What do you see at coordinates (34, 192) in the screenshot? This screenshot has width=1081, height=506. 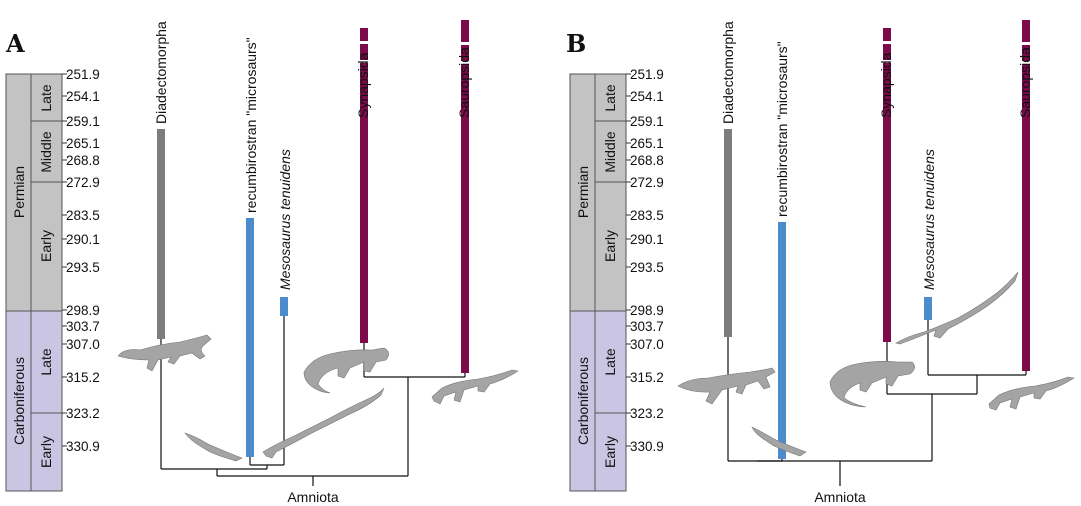 I see `permian-box` at bounding box center [34, 192].